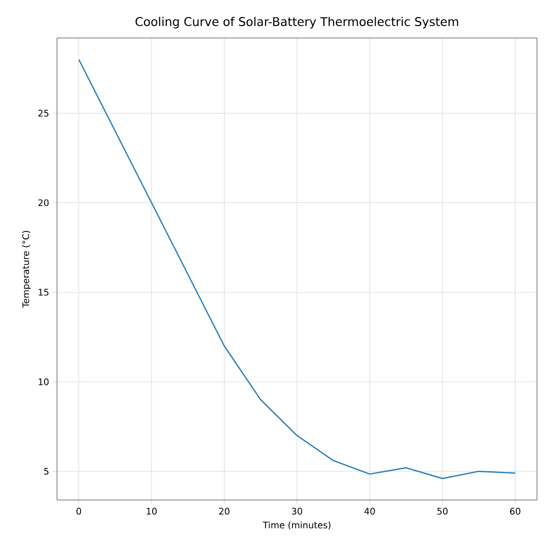 This screenshot has width=544, height=556. Describe the element at coordinates (26, 269) in the screenshot. I see `y-axis-title: Temperature (°C)` at that location.